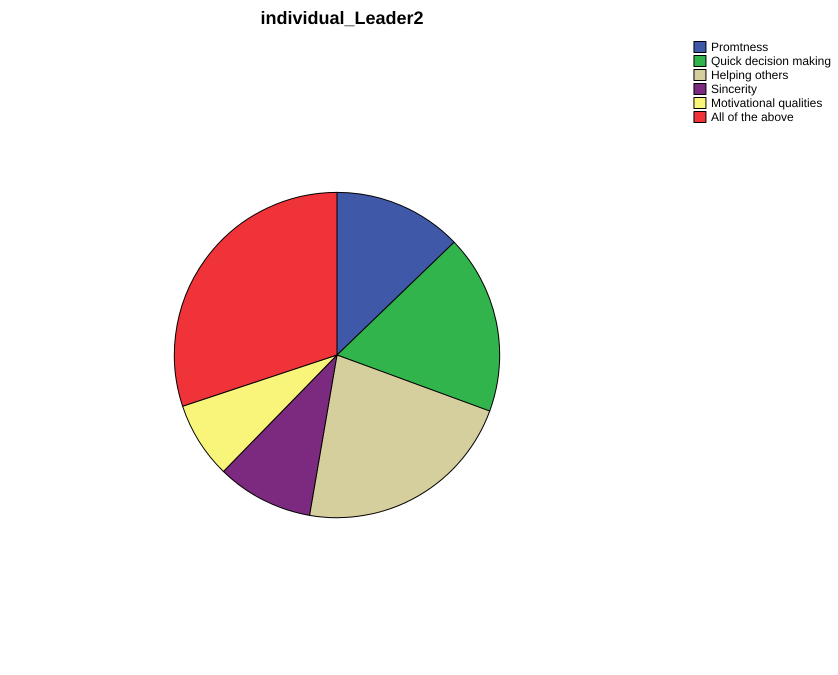 Image resolution: width=838 pixels, height=675 pixels. What do you see at coordinates (771, 61) in the screenshot?
I see `legend-label: Quick decision making` at bounding box center [771, 61].